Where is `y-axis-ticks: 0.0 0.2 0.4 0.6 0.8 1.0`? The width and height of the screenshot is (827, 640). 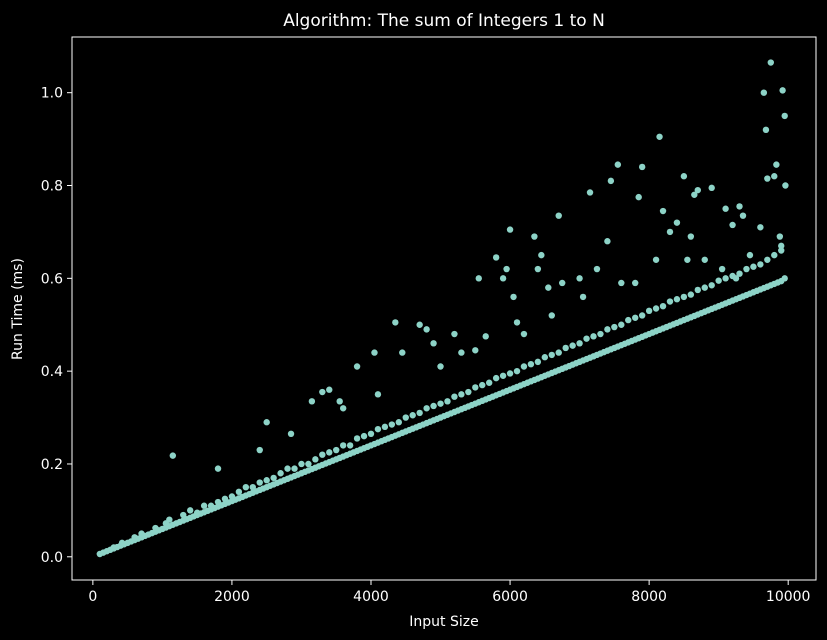 y-axis-ticks: 0.0 0.2 0.4 0.6 0.8 1.0 is located at coordinates (56, 326).